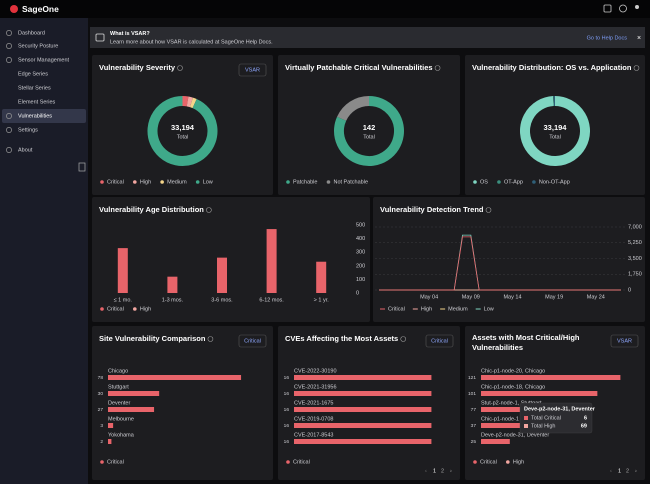  What do you see at coordinates (635, 243) in the screenshot?
I see `y-tick-label: 5,250` at bounding box center [635, 243].